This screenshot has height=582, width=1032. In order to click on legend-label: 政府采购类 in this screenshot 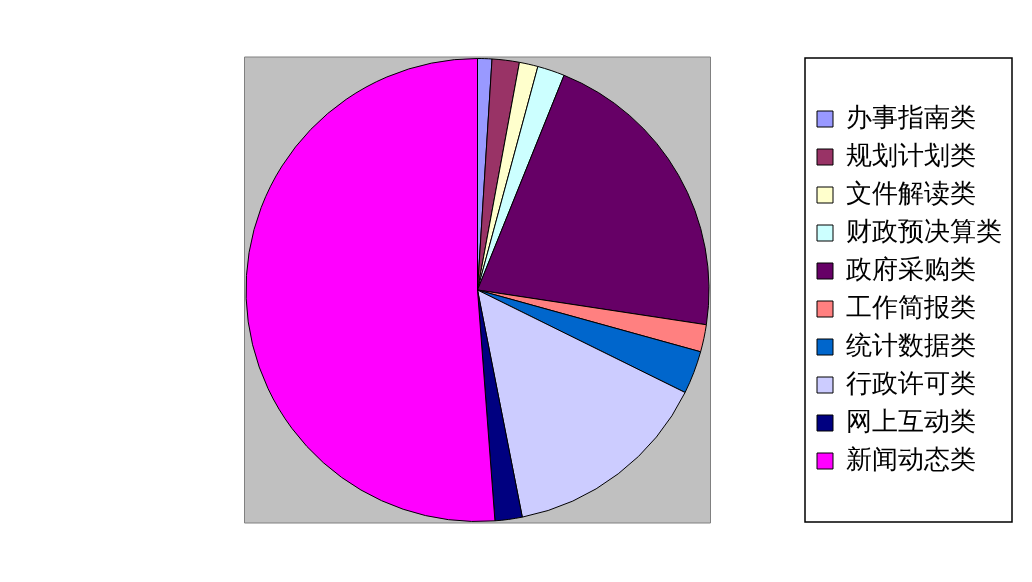, I will do `click(911, 268)`.